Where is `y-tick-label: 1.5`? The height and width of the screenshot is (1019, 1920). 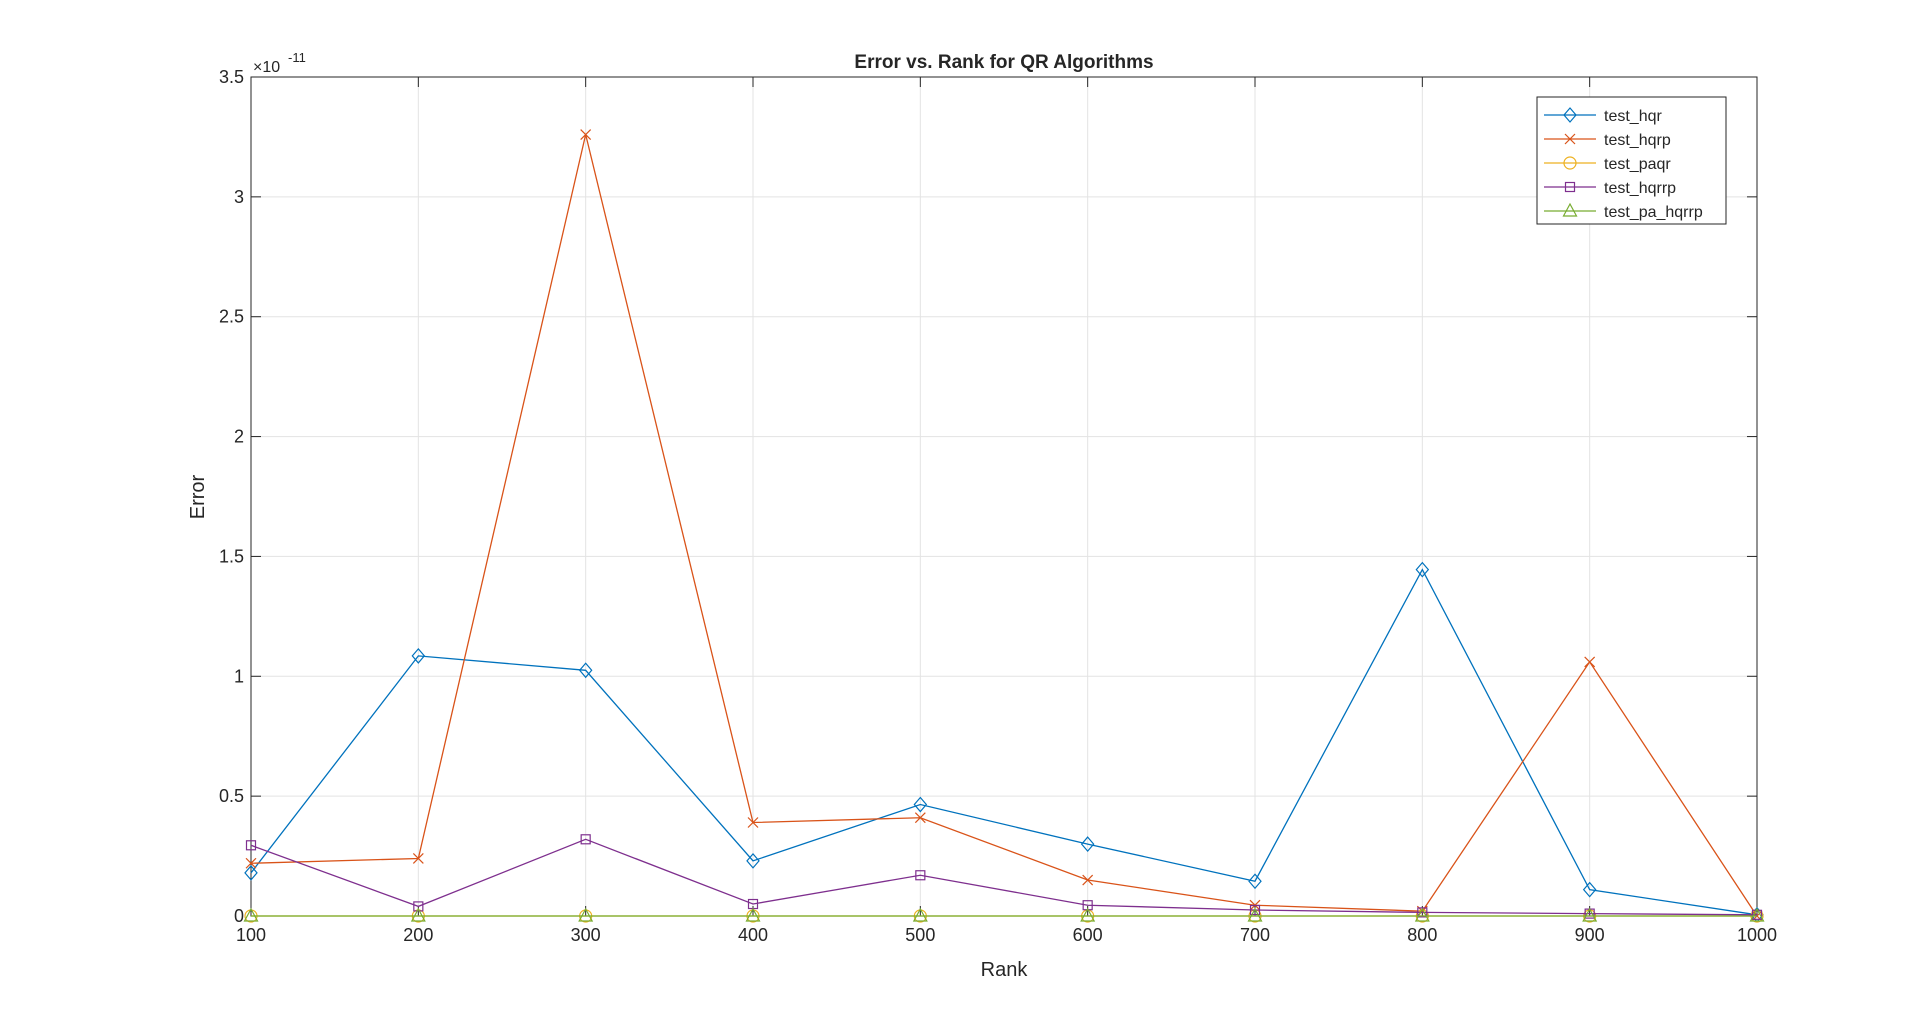
y-tick-label: 1.5 is located at coordinates (231, 556).